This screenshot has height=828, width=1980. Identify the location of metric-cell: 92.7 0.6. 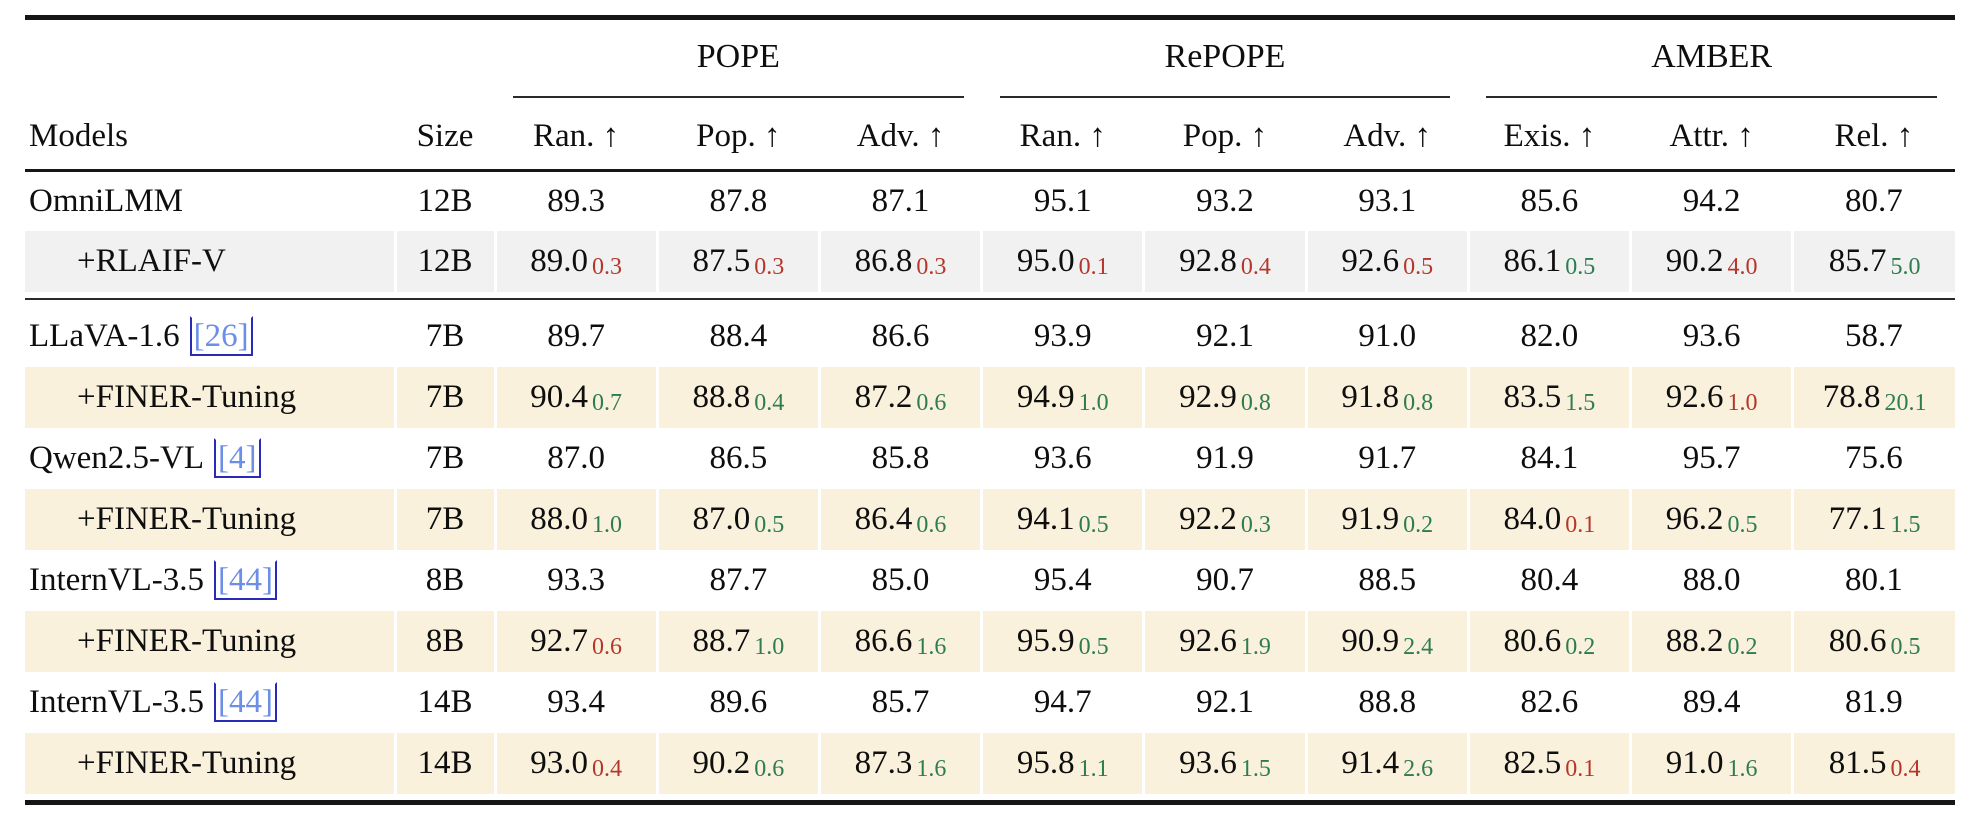
(576, 641).